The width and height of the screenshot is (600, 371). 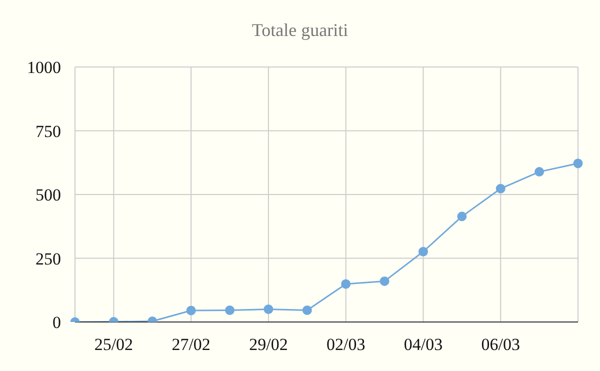 I want to click on y-tick-label: 750, so click(x=48, y=131).